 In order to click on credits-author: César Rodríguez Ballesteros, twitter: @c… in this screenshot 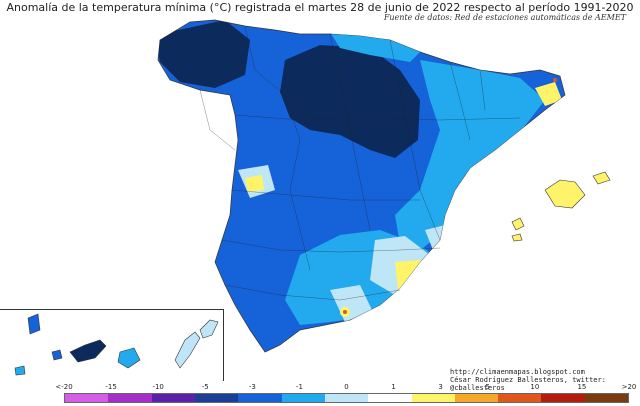, I will do `click(528, 384)`.